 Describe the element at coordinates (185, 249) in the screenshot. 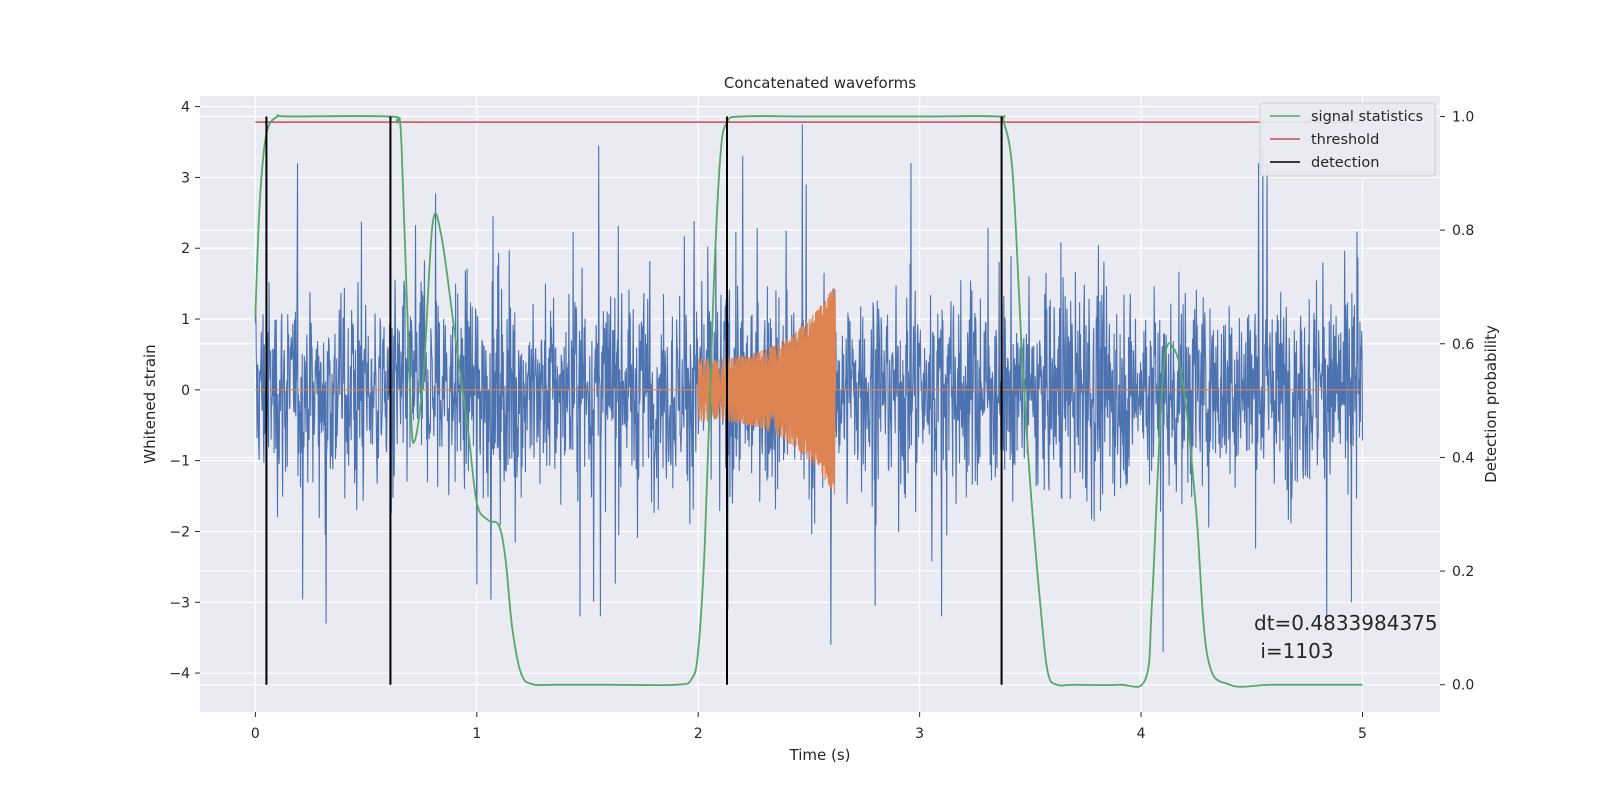

I see `y-tick-label: 2` at that location.